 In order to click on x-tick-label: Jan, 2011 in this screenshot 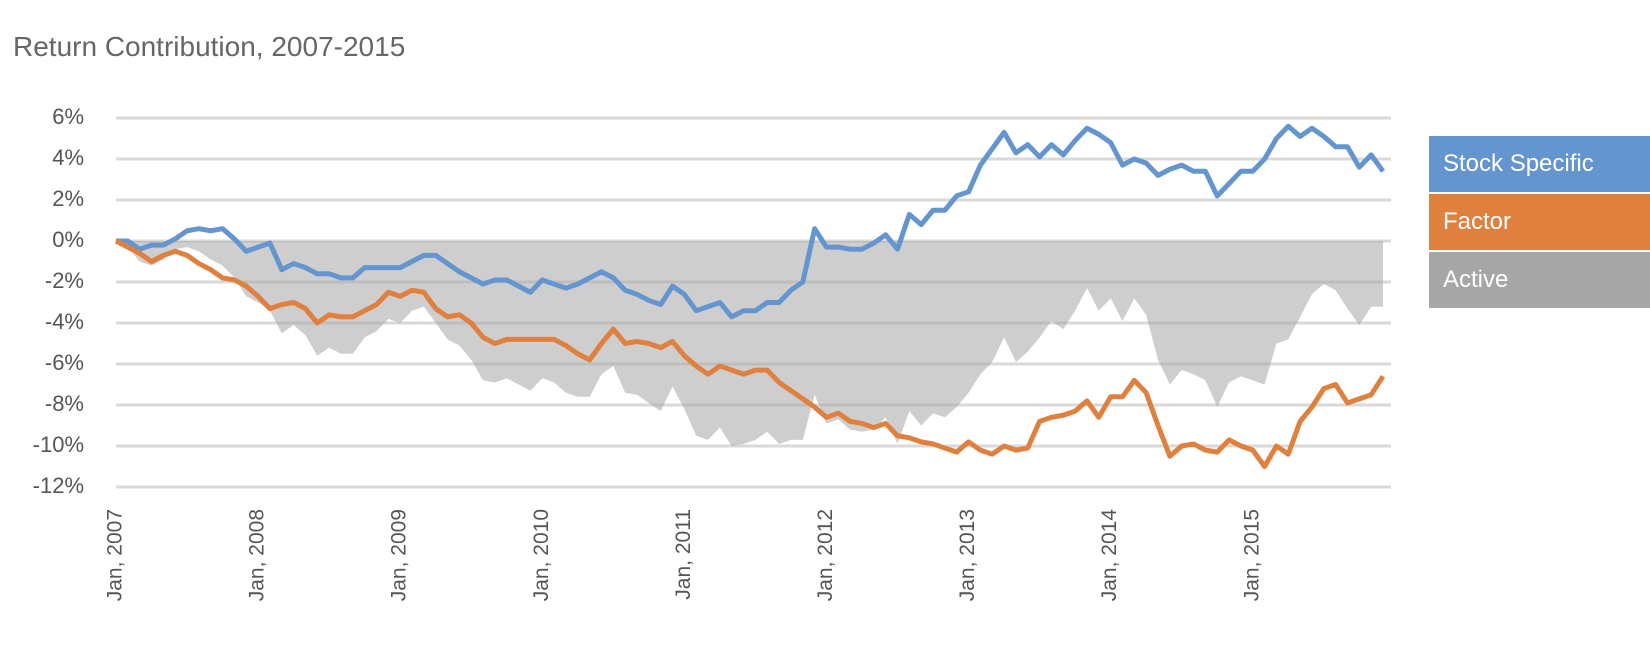, I will do `click(683, 554)`.